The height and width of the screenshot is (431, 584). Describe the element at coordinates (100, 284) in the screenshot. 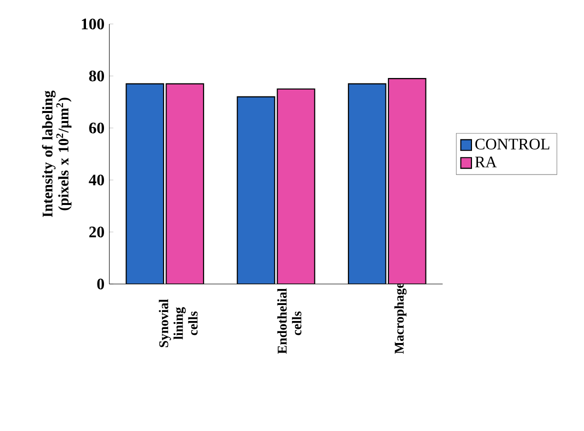

I see `y-tick-label: 0` at that location.